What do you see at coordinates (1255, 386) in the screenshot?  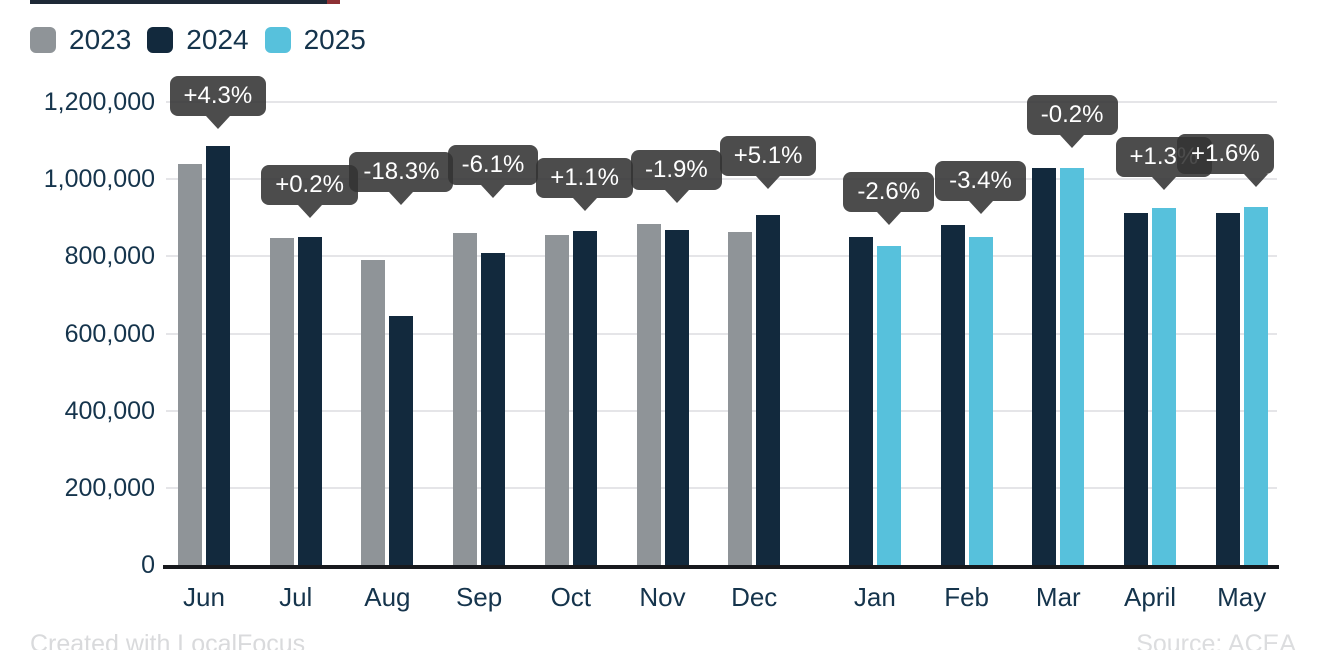 I see `bar-may-2025` at bounding box center [1255, 386].